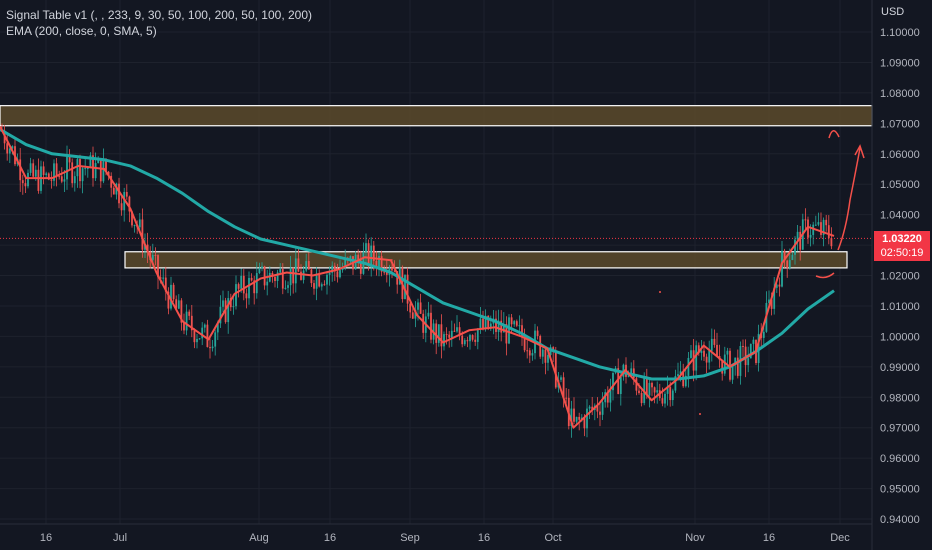 The image size is (932, 550). Describe the element at coordinates (81, 31) in the screenshot. I see `legend-ema: EMA (200, close, 0, SMA, 5)` at that location.